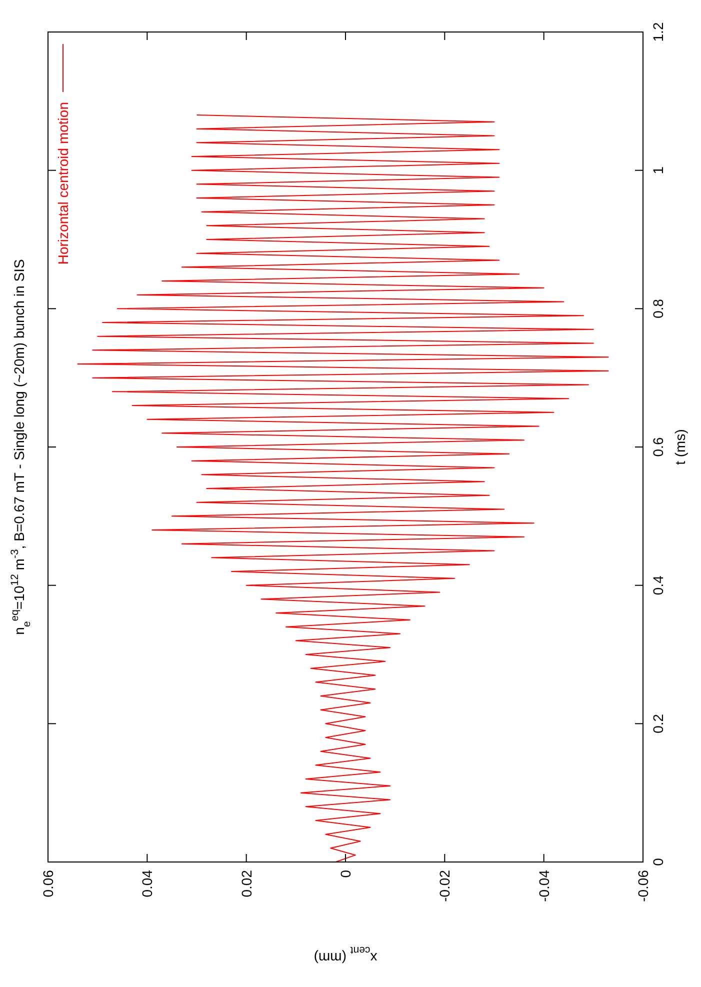 This screenshot has width=701, height=987. Describe the element at coordinates (658, 170) in the screenshot. I see `y-tick-label: 1` at that location.